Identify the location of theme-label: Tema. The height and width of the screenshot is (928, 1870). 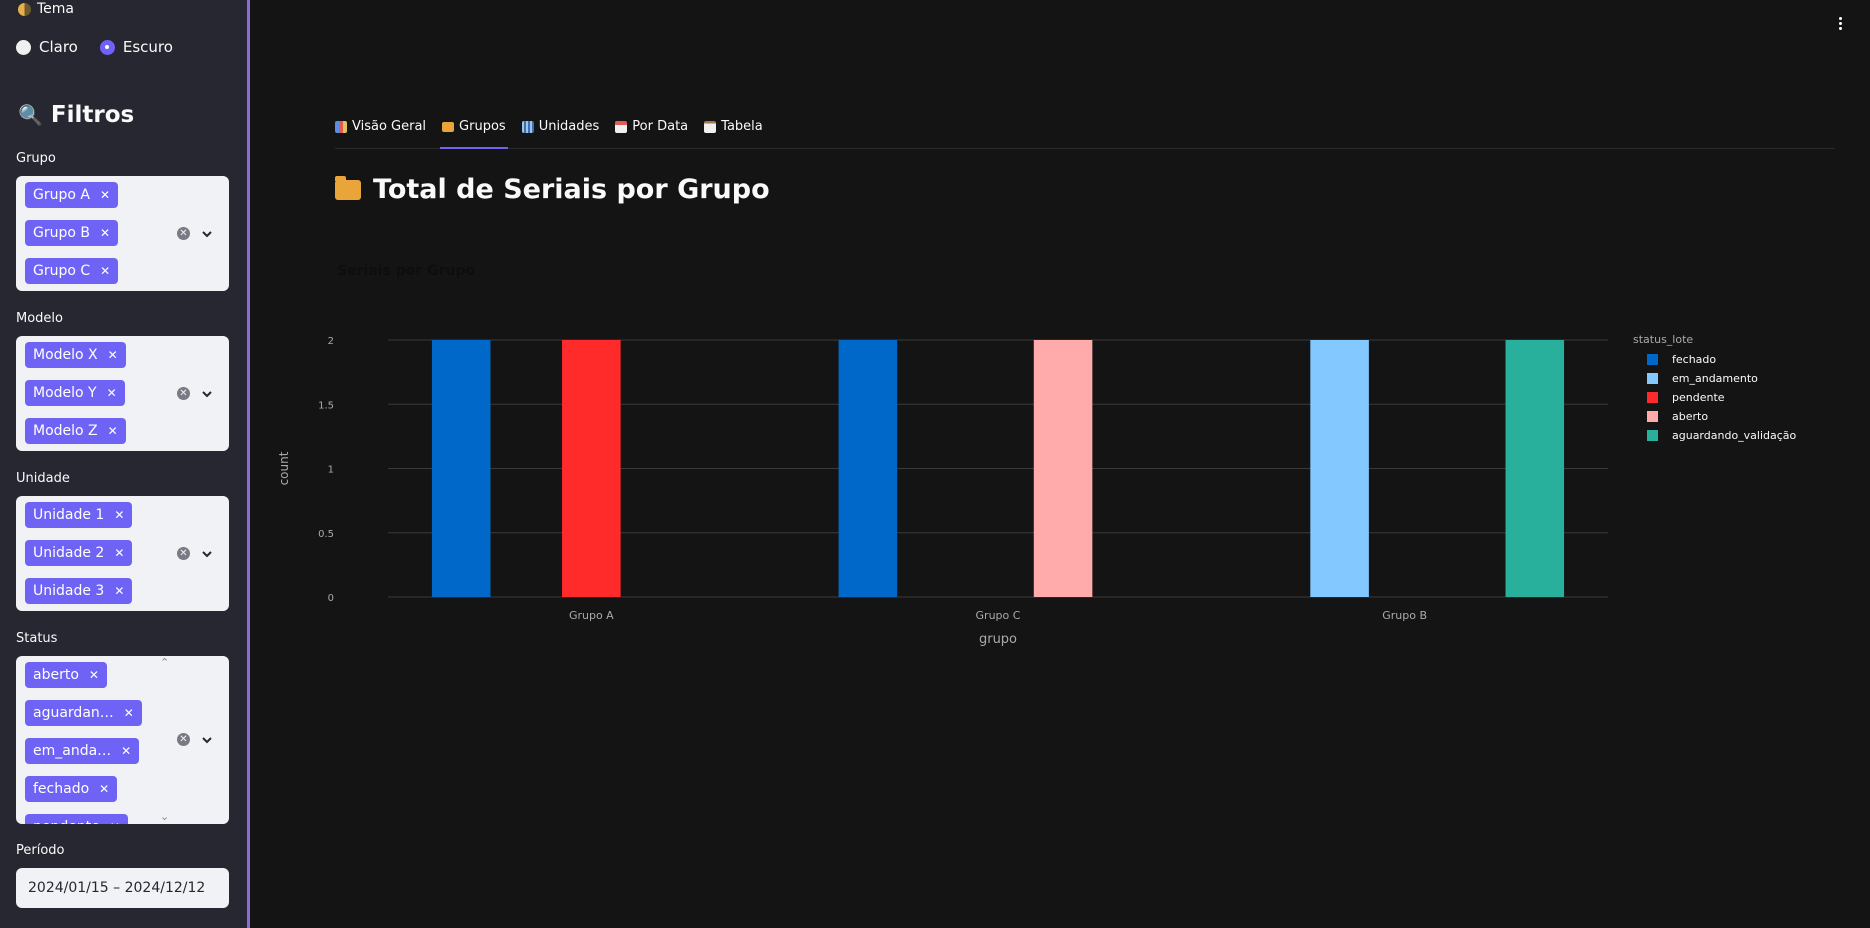
(56, 9).